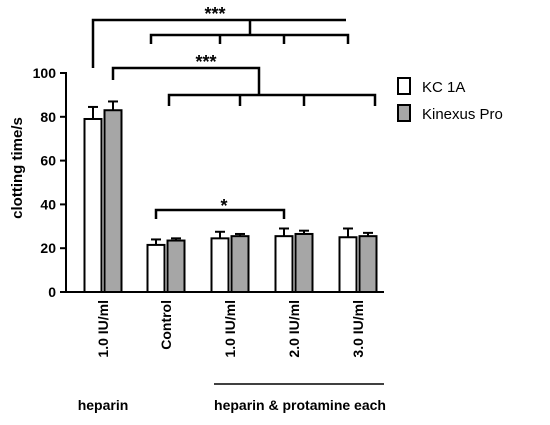 The height and width of the screenshot is (425, 550). What do you see at coordinates (45, 73) in the screenshot?
I see `y-tick-label: 100` at bounding box center [45, 73].